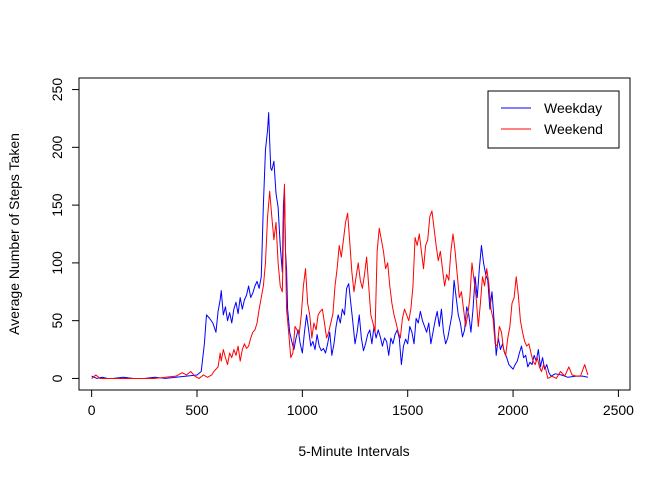 The width and height of the screenshot is (672, 480). Describe the element at coordinates (92, 410) in the screenshot. I see `x-tick-label: 0` at that location.